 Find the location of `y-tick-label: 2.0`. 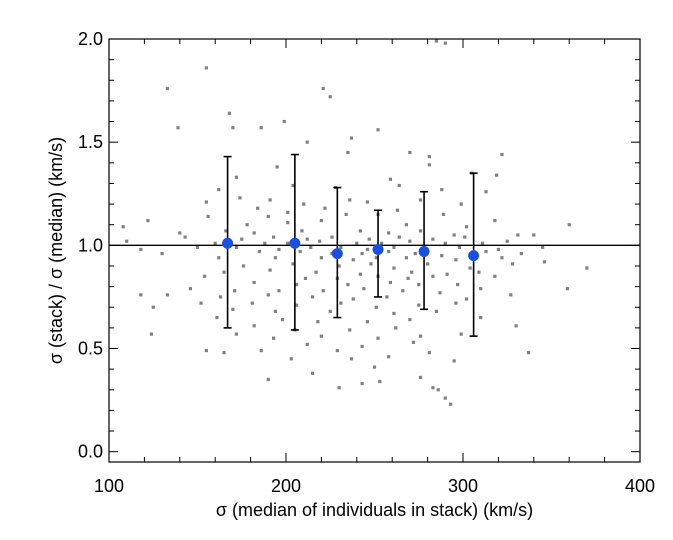

y-tick-label: 2.0 is located at coordinates (90, 39).